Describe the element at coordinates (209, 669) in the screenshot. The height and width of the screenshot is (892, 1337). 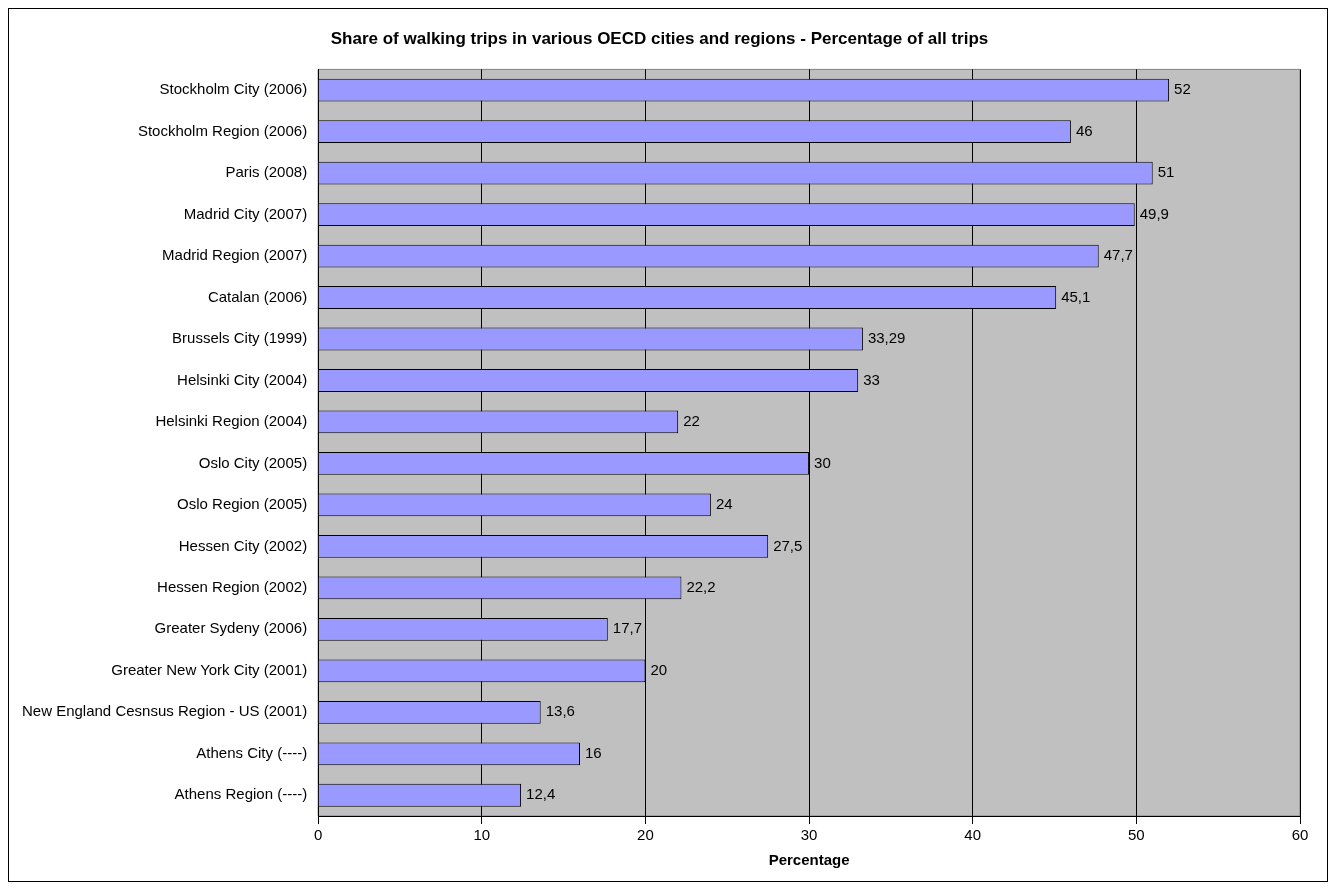
I see `y-tick-label: Greater New York City (2001)` at that location.